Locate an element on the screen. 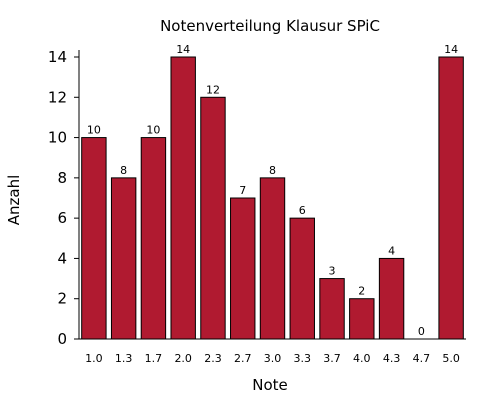 The width and height of the screenshot is (499, 400). data-label: 0 is located at coordinates (421, 331).